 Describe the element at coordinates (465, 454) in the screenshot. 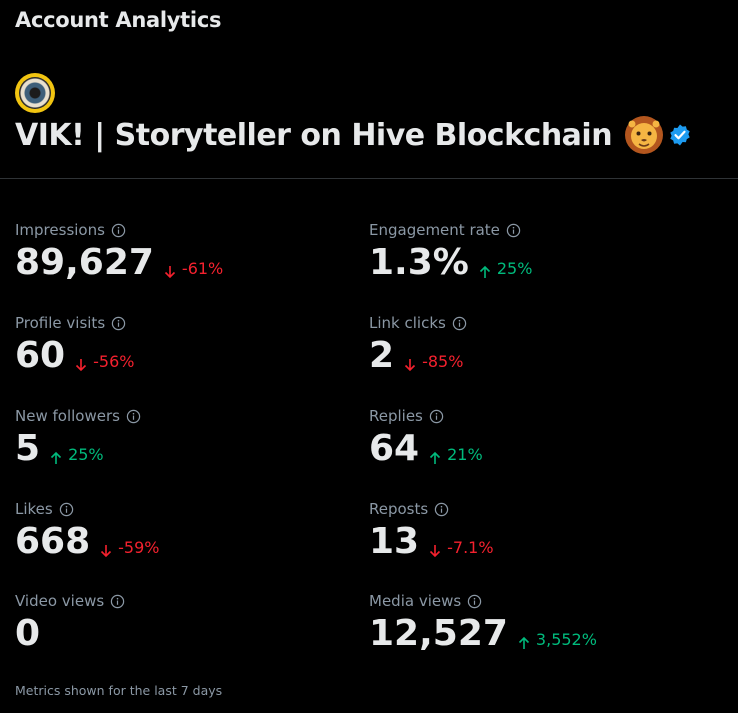

I see `delta-text: 21%` at that location.